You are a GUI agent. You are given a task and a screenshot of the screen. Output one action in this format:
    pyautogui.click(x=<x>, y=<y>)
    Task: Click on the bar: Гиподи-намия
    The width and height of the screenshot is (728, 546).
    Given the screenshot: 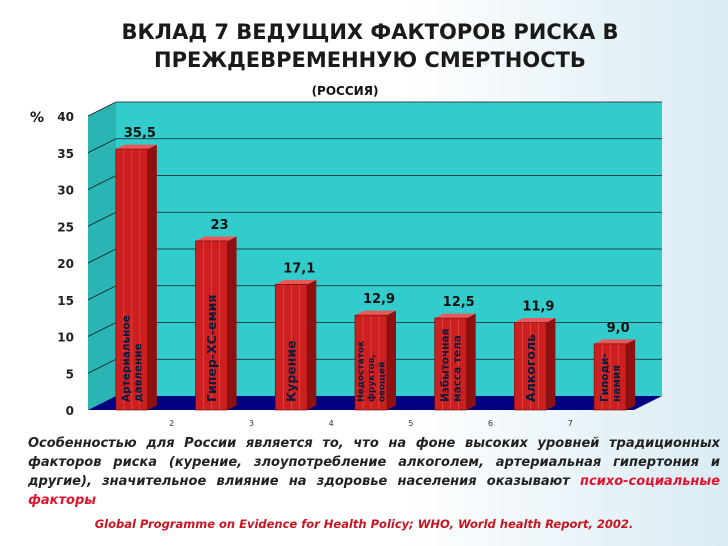 What is the action you would take?
    pyautogui.click(x=614, y=375)
    